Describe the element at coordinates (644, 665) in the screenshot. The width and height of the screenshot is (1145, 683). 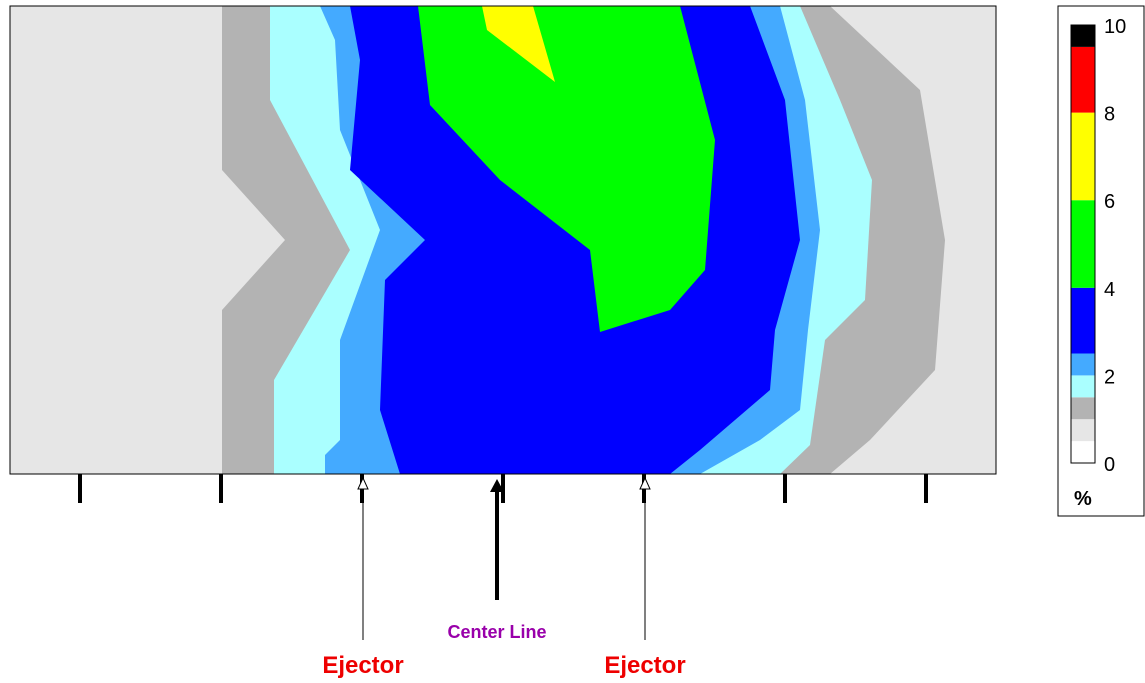
I see `ejector-right-label: Ejector` at that location.